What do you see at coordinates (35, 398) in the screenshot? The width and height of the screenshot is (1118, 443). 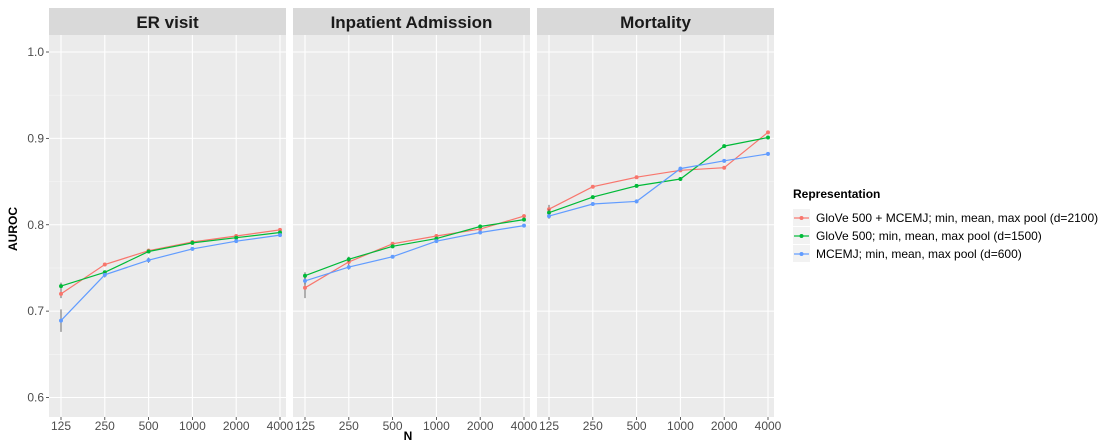 I see `y-tick-label: 0.6` at bounding box center [35, 398].